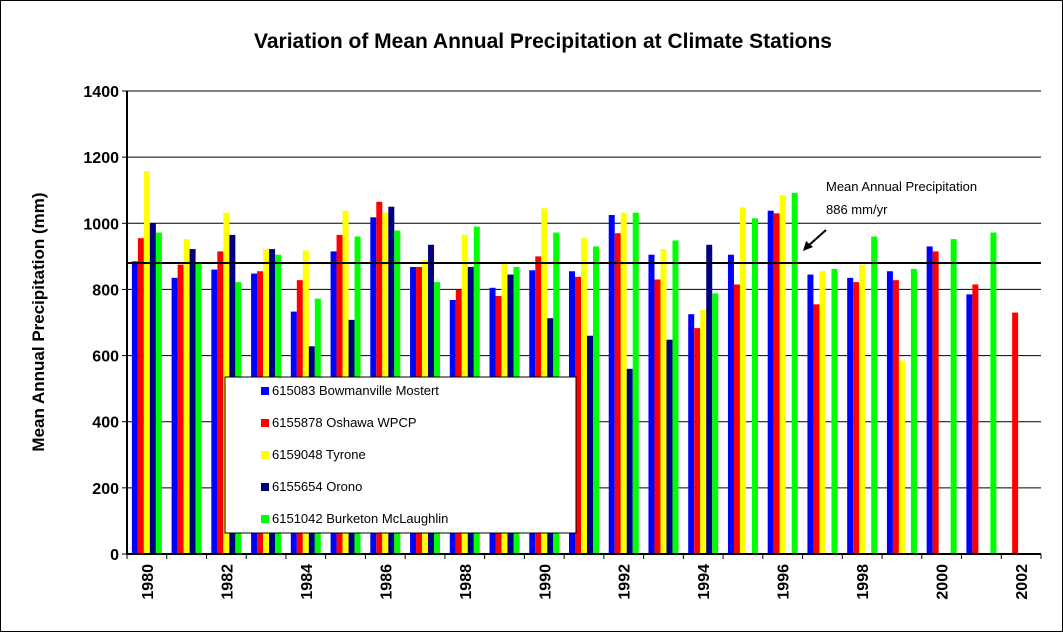 The width and height of the screenshot is (1063, 632). Describe the element at coordinates (943, 582) in the screenshot. I see `x-tick-label: 2000` at that location.